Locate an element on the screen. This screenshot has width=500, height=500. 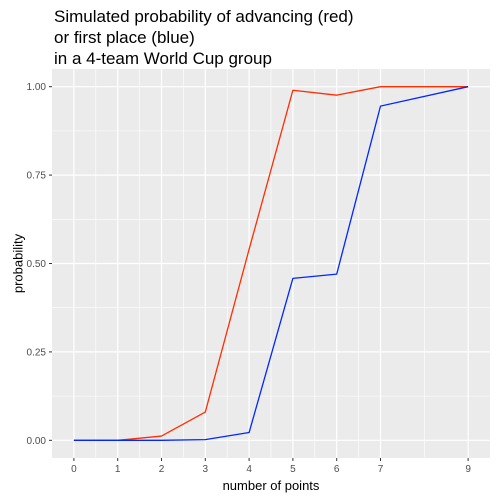
x-tick-label: 5 is located at coordinates (293, 469).